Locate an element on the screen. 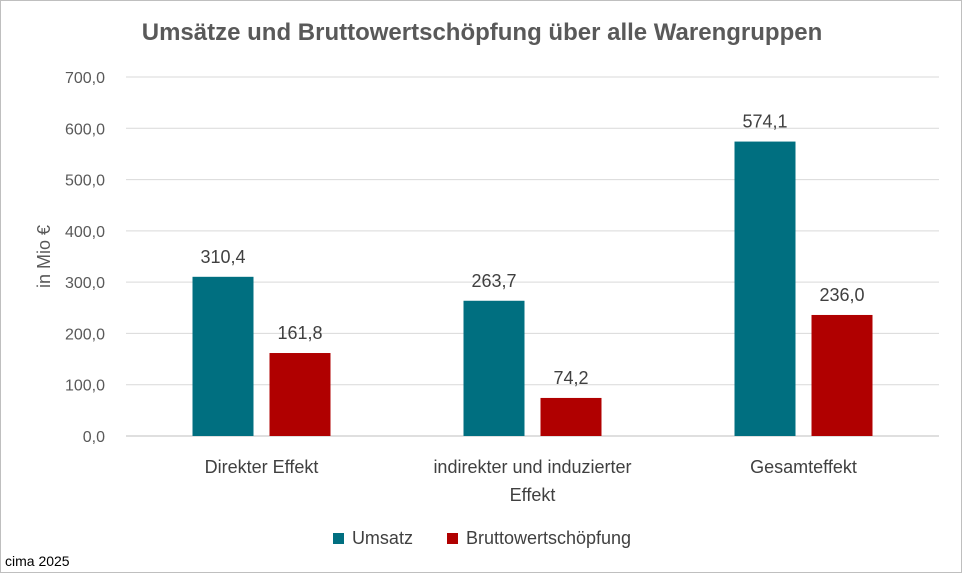 Image resolution: width=962 pixels, height=574 pixels. legend: Umsatz Bruttowertschöpfung is located at coordinates (481, 538).